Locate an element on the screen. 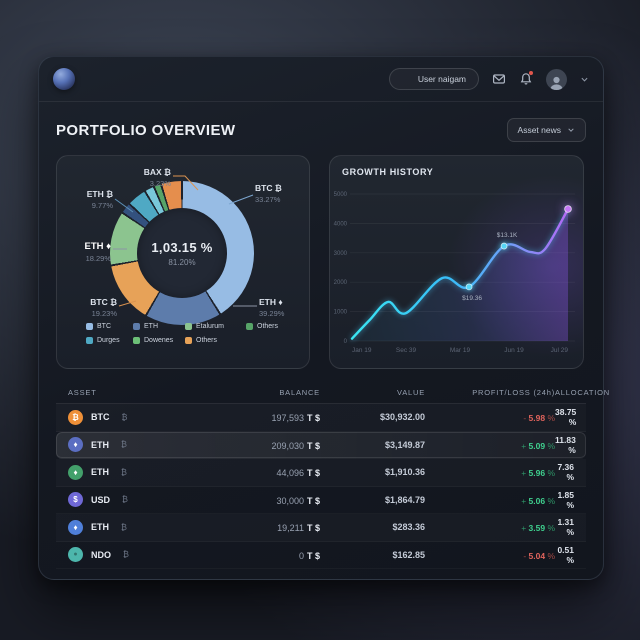 The image size is (640, 640). asset-news-dropdown: Asset news is located at coordinates (546, 130).